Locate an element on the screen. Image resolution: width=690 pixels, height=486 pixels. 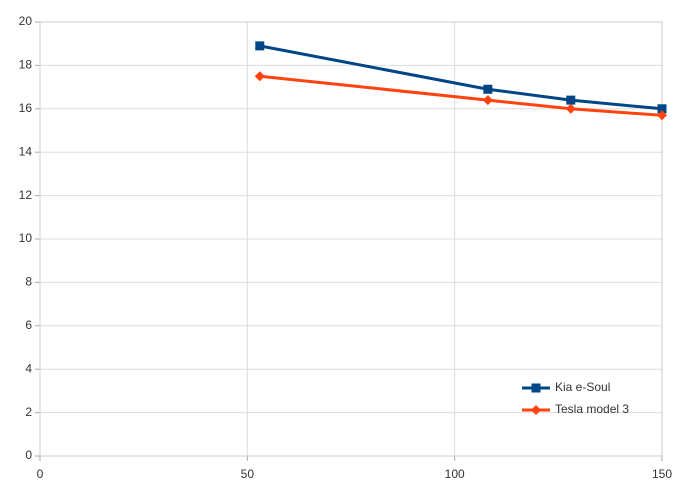
y-tick-label: 18 is located at coordinates (26, 65).